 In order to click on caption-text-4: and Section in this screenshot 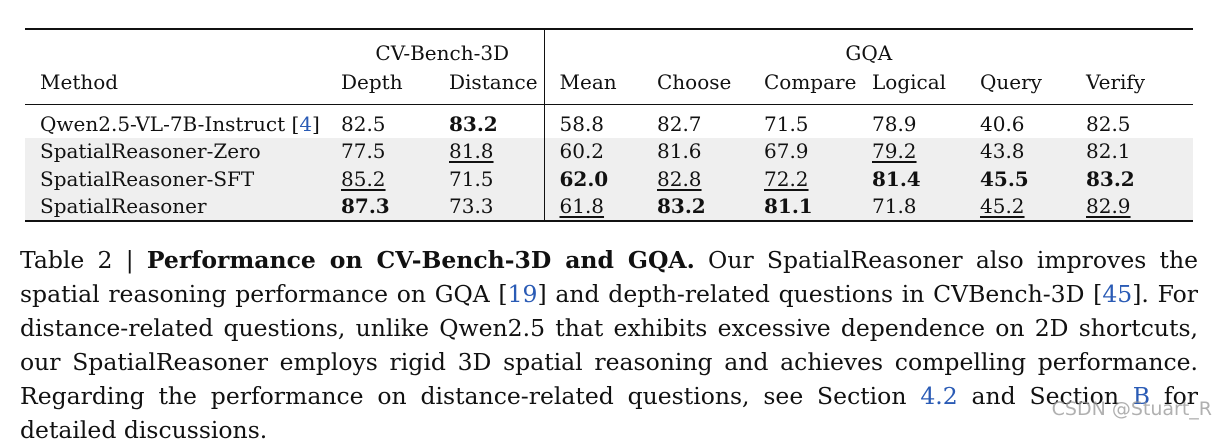, I will do `click(1045, 396)`.